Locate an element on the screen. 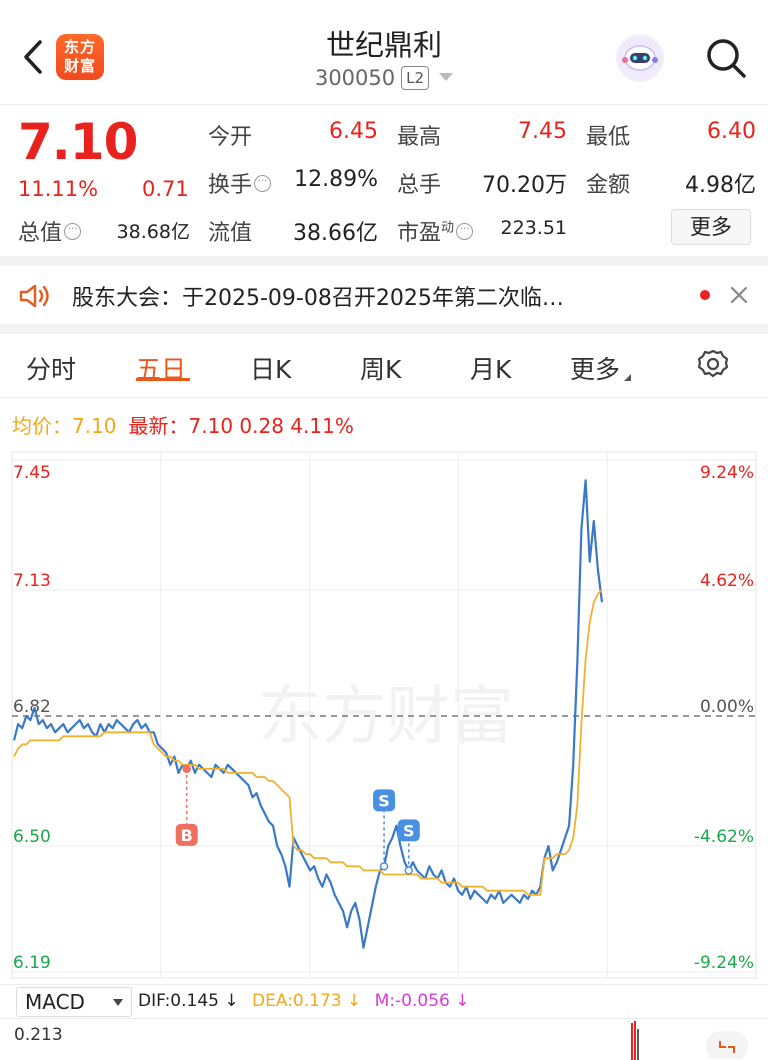 Image resolution: width=768 pixels, height=1060 pixels. low-label: 最低 is located at coordinates (608, 137).